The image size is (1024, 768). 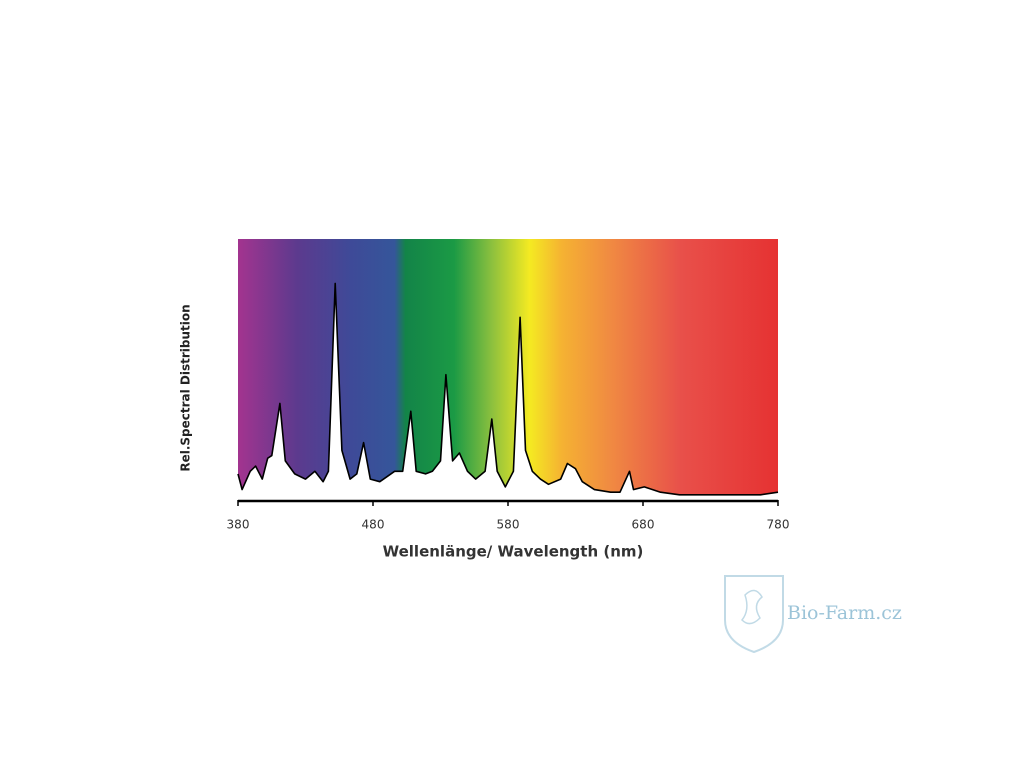 I want to click on x-tick-label: 680, so click(x=643, y=525).